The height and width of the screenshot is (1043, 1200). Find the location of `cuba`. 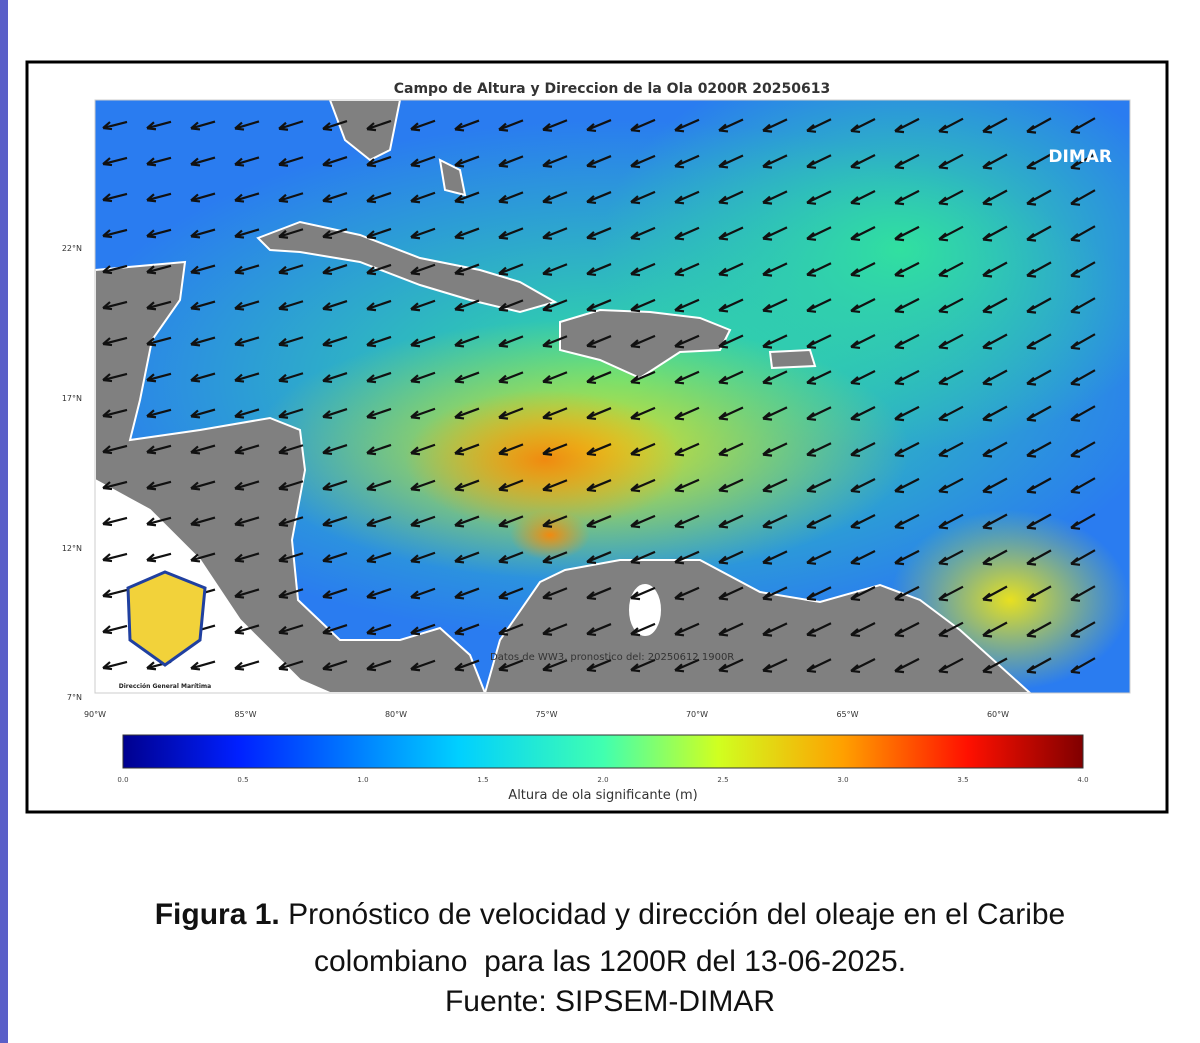

cuba is located at coordinates (407, 267).